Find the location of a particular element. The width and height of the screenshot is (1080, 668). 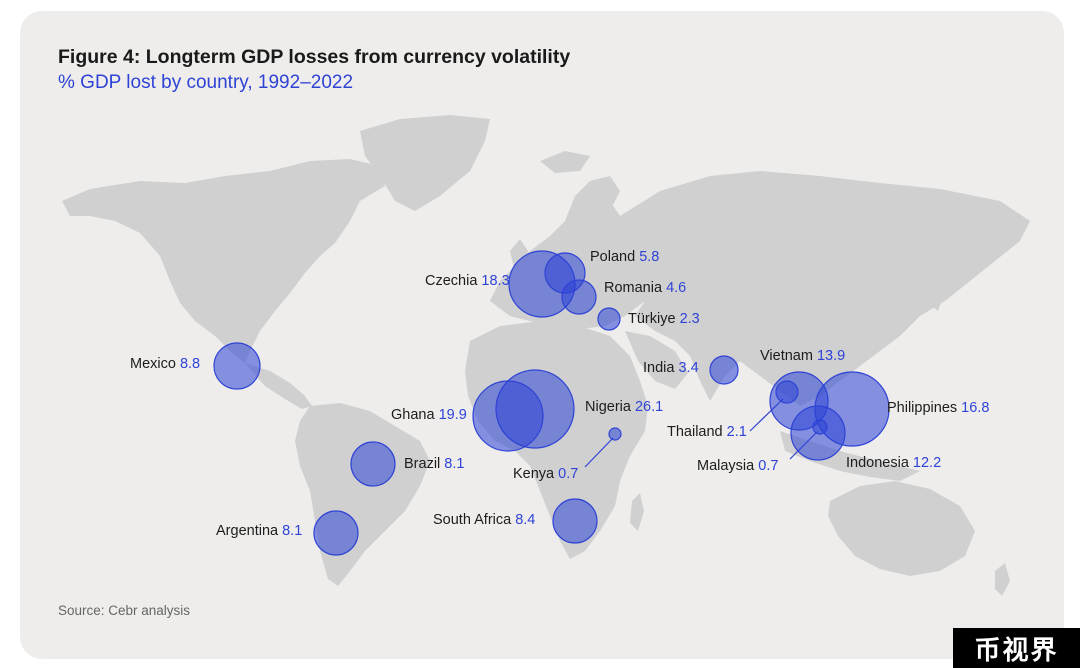

bubble-india is located at coordinates (724, 370).